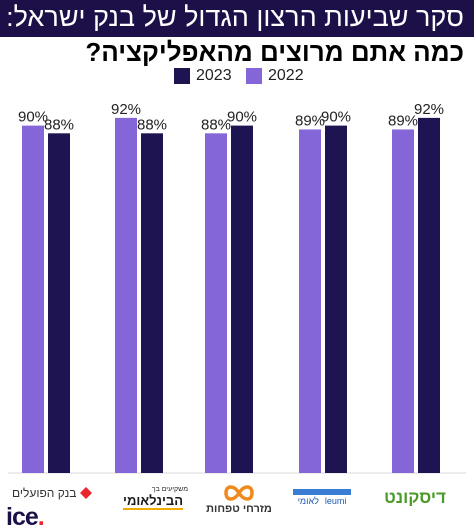 The image size is (474, 532). I want to click on leumi-stripe-icon, so click(322, 491).